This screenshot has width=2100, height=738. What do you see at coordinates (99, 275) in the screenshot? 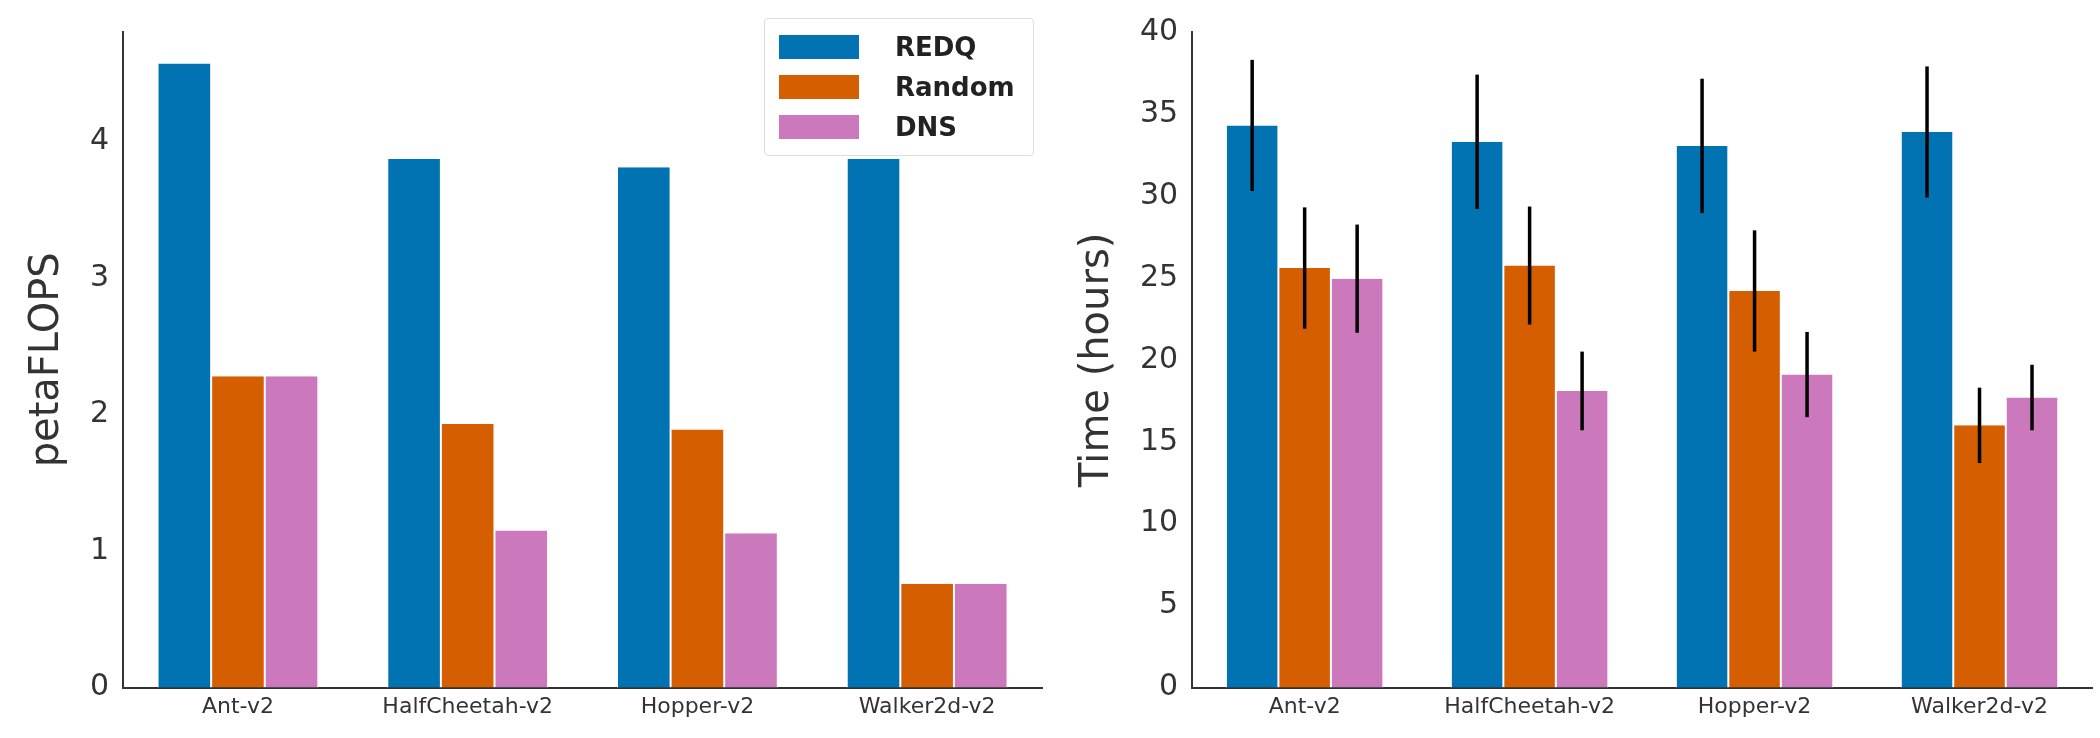
I see `y-tick-label: 3` at bounding box center [99, 275].